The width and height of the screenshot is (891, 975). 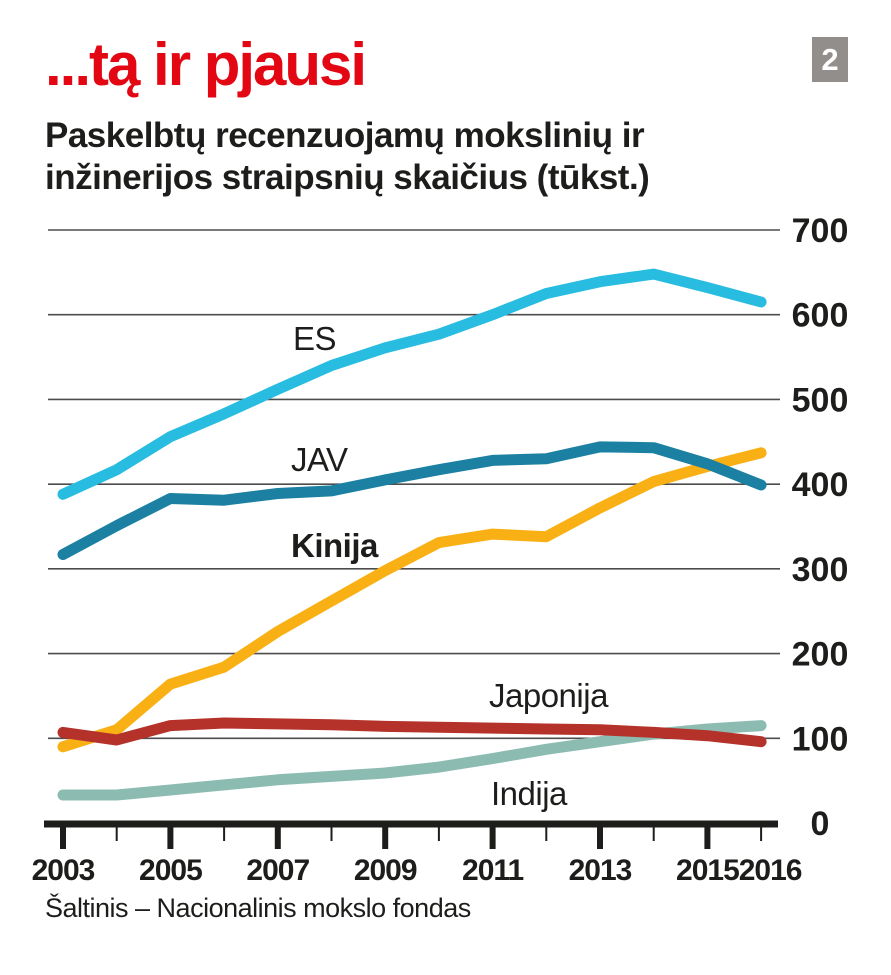 I want to click on source-note: Šaltinis – Nacionalinis mokslo fondas, so click(x=258, y=908).